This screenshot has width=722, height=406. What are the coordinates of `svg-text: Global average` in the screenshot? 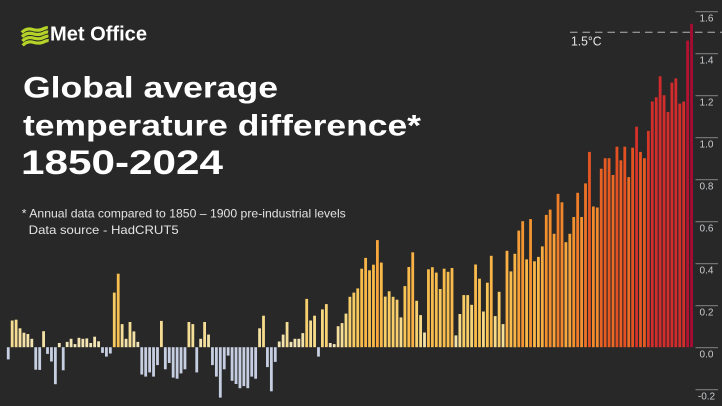 It's located at (150, 88).